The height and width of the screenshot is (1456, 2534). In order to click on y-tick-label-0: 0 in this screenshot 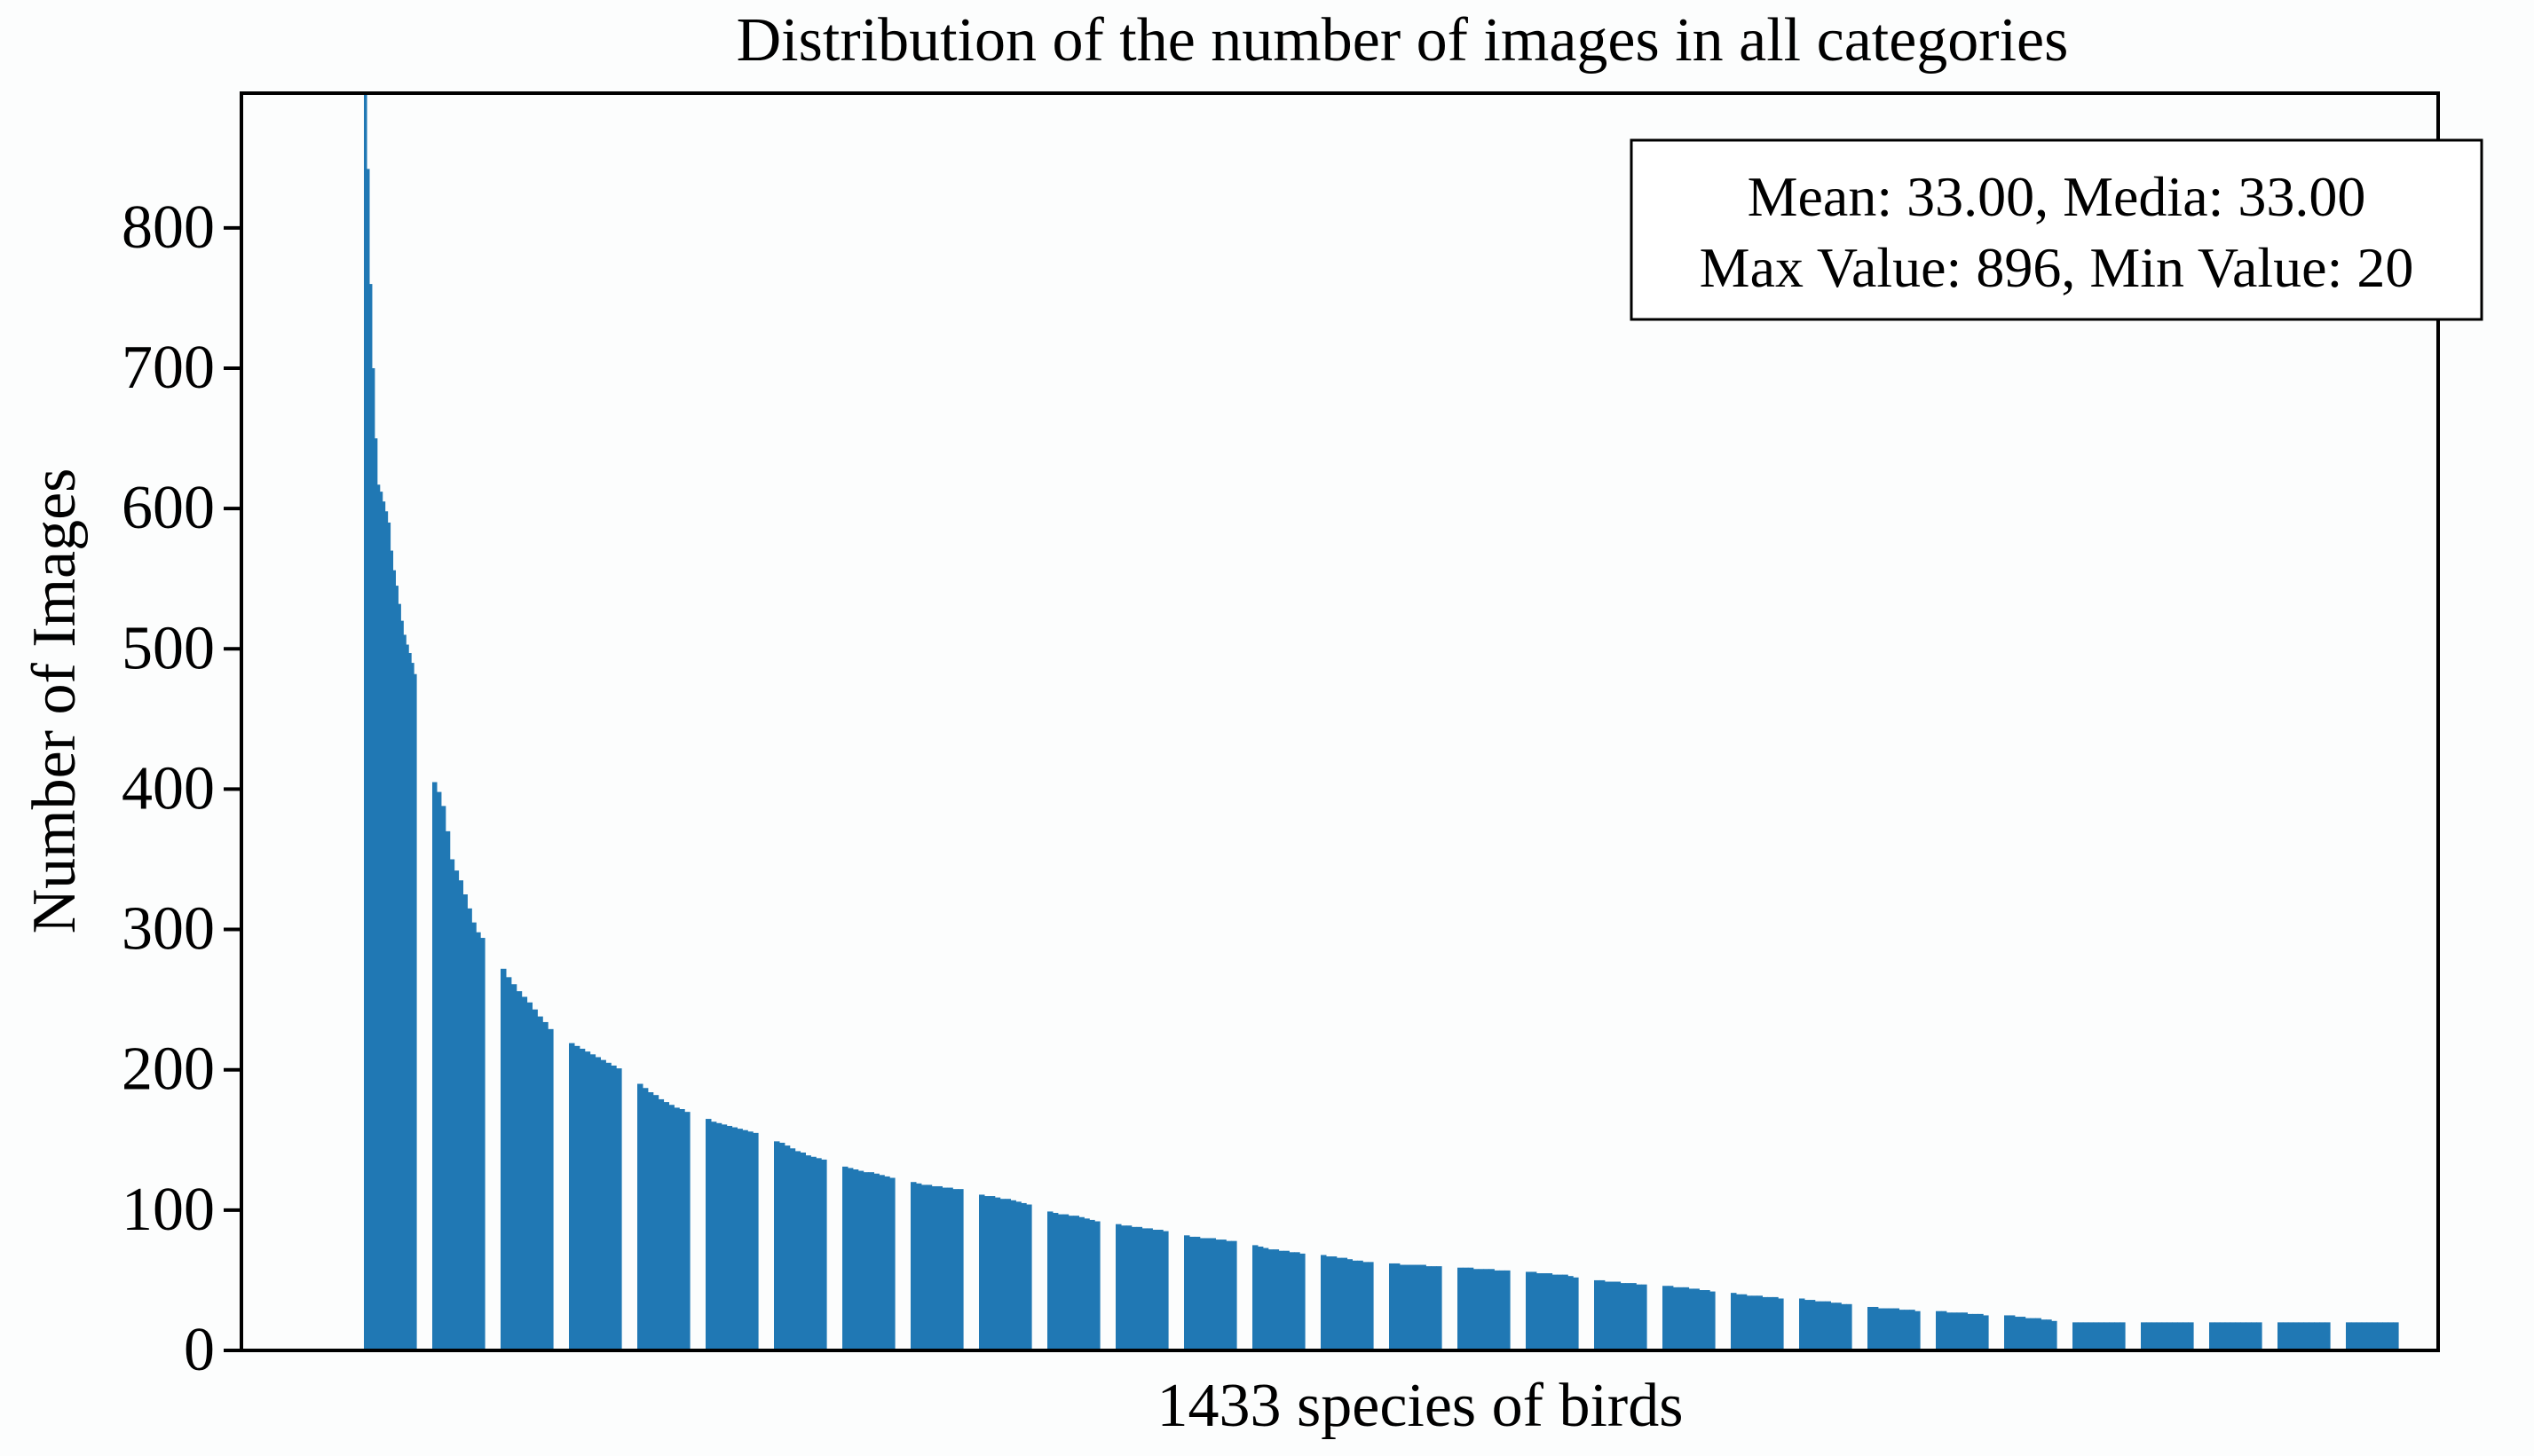, I will do `click(199, 1350)`.